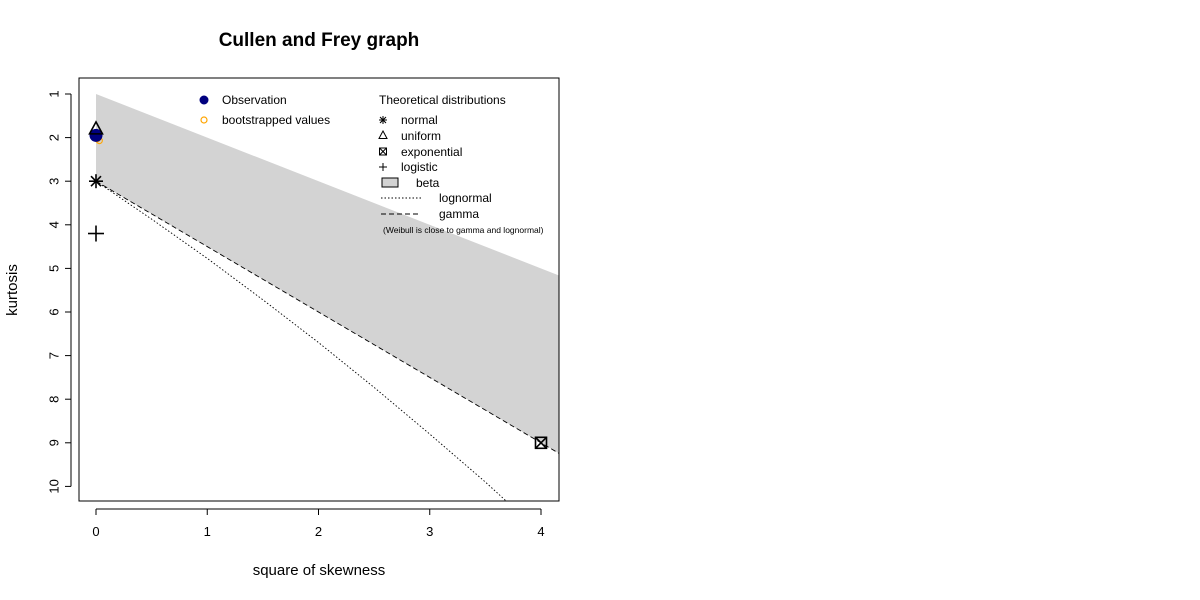  What do you see at coordinates (428, 183) in the screenshot?
I see `legend-beta-label: beta` at bounding box center [428, 183].